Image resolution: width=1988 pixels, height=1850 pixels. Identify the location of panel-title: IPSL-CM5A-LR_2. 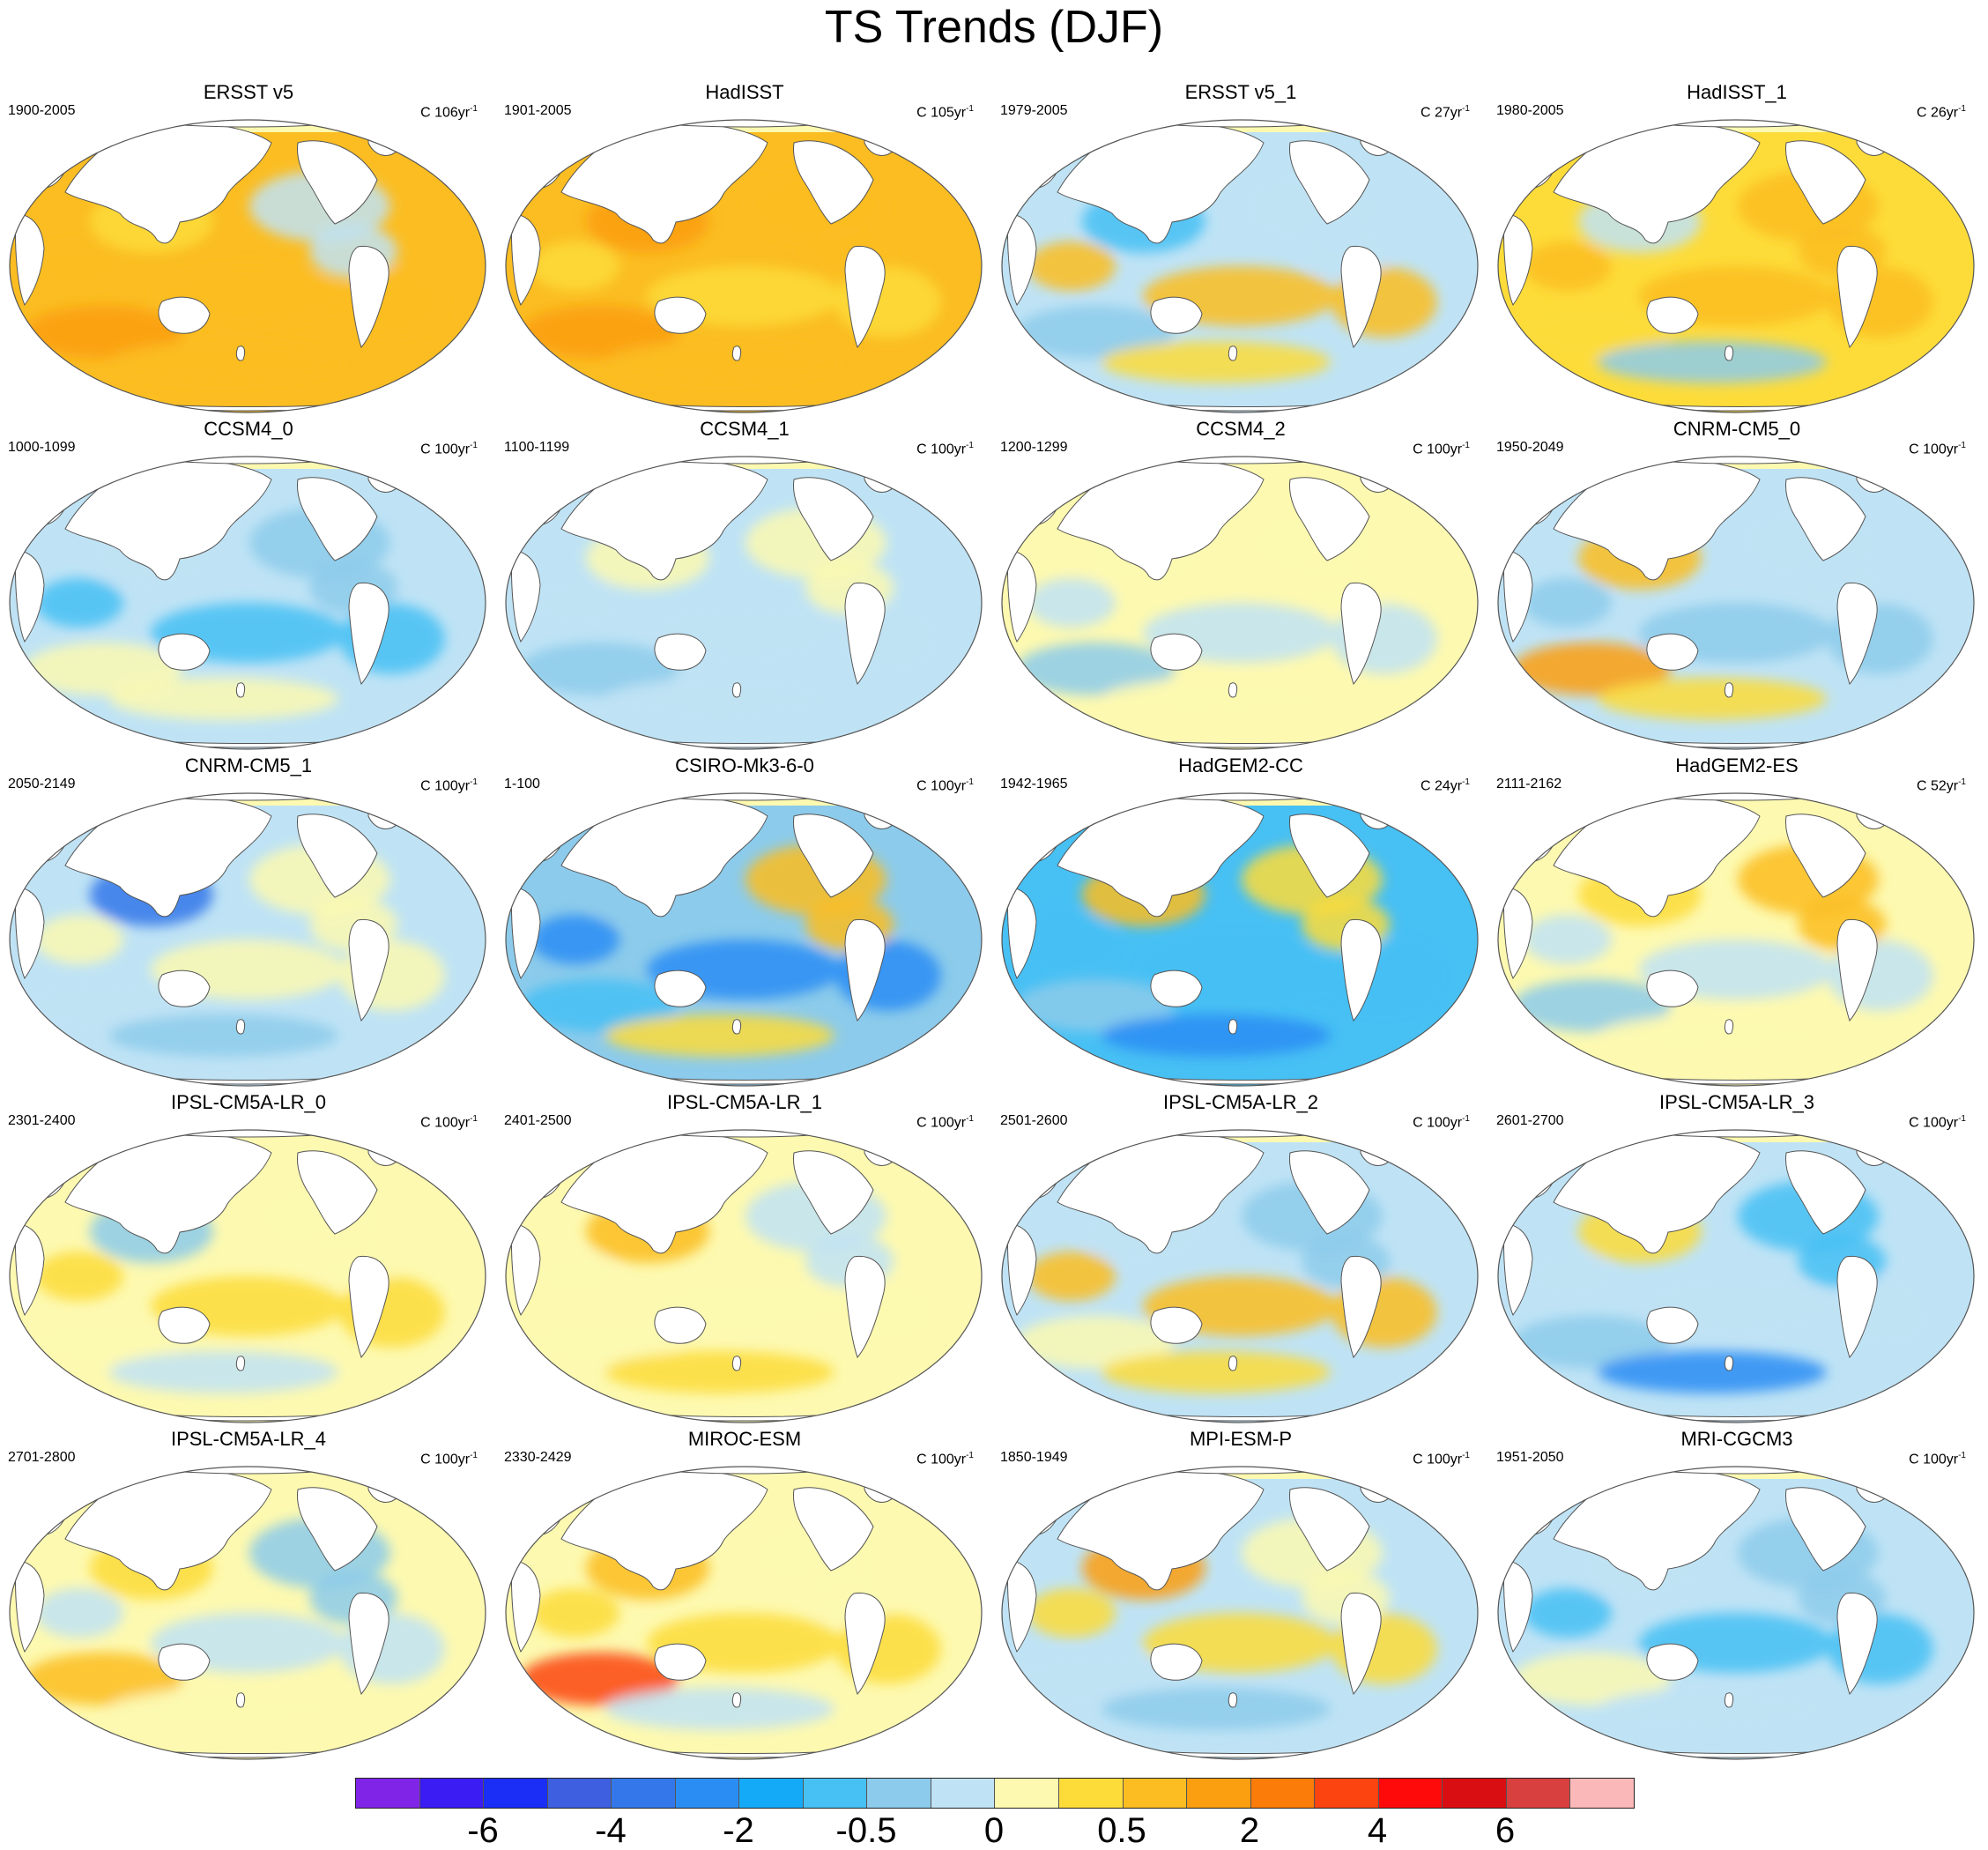
(1240, 1102).